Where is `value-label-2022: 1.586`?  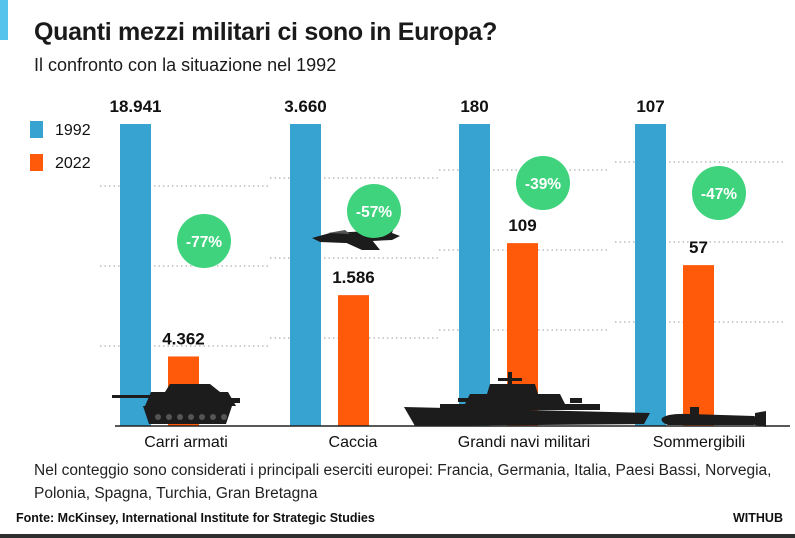 value-label-2022: 1.586 is located at coordinates (353, 277).